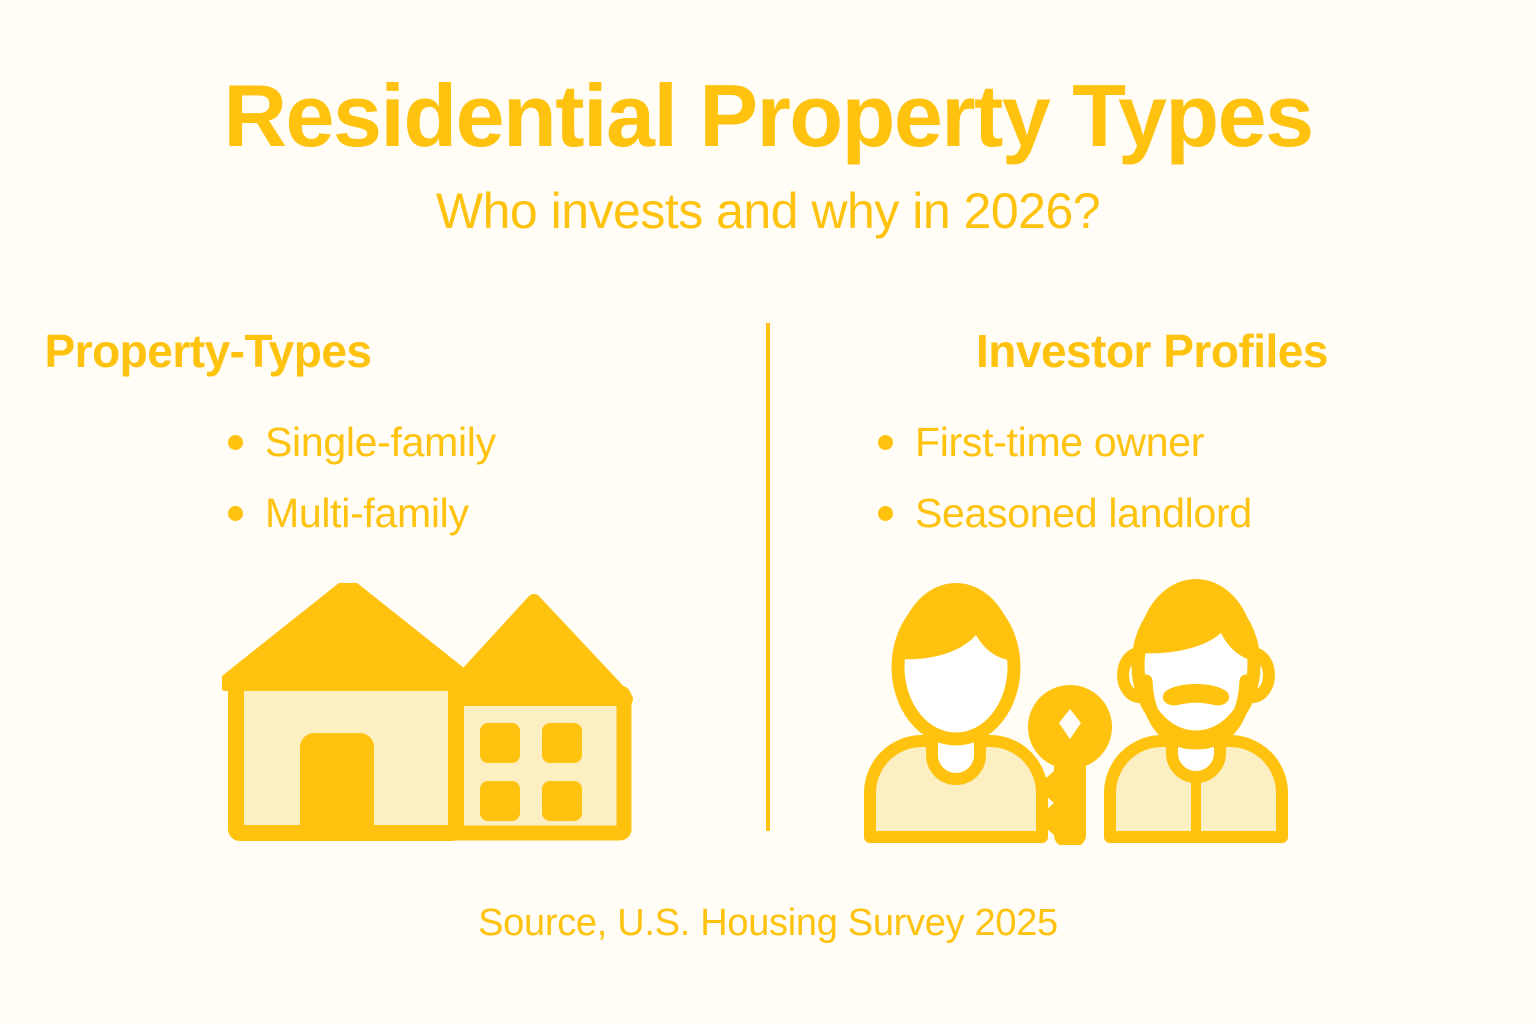 Image resolution: width=1536 pixels, height=1024 pixels. What do you see at coordinates (1060, 442) in the screenshot?
I see `list-item-label: First-time owner` at bounding box center [1060, 442].